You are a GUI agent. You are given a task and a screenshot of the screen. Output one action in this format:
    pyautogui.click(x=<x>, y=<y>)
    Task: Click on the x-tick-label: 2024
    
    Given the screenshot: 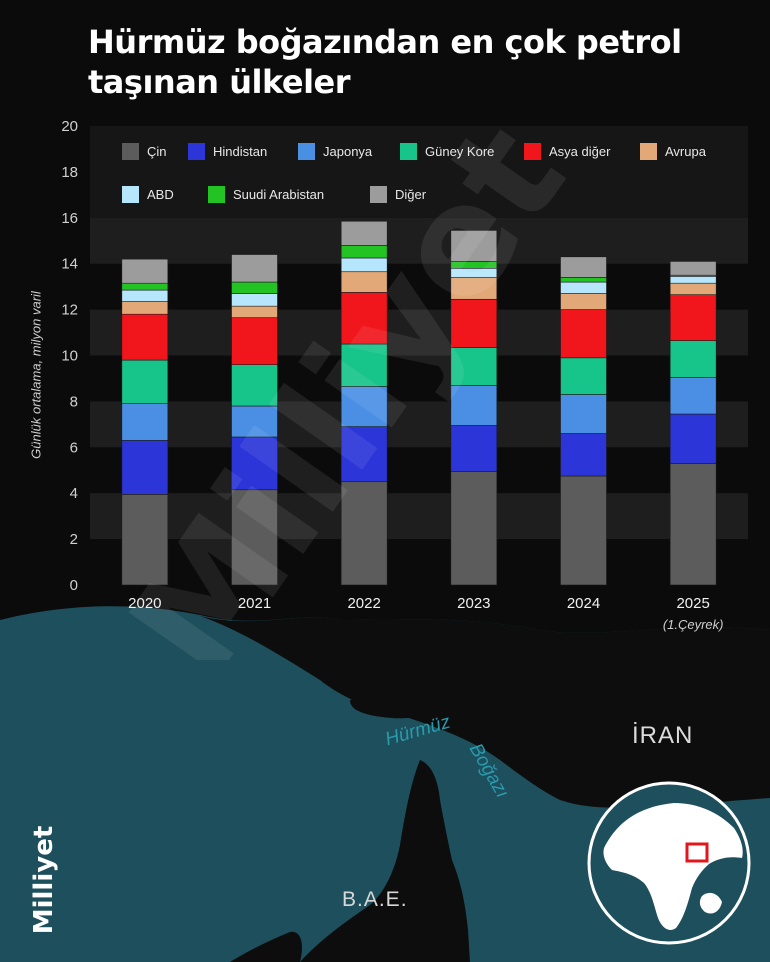 What is the action you would take?
    pyautogui.click(x=583, y=603)
    